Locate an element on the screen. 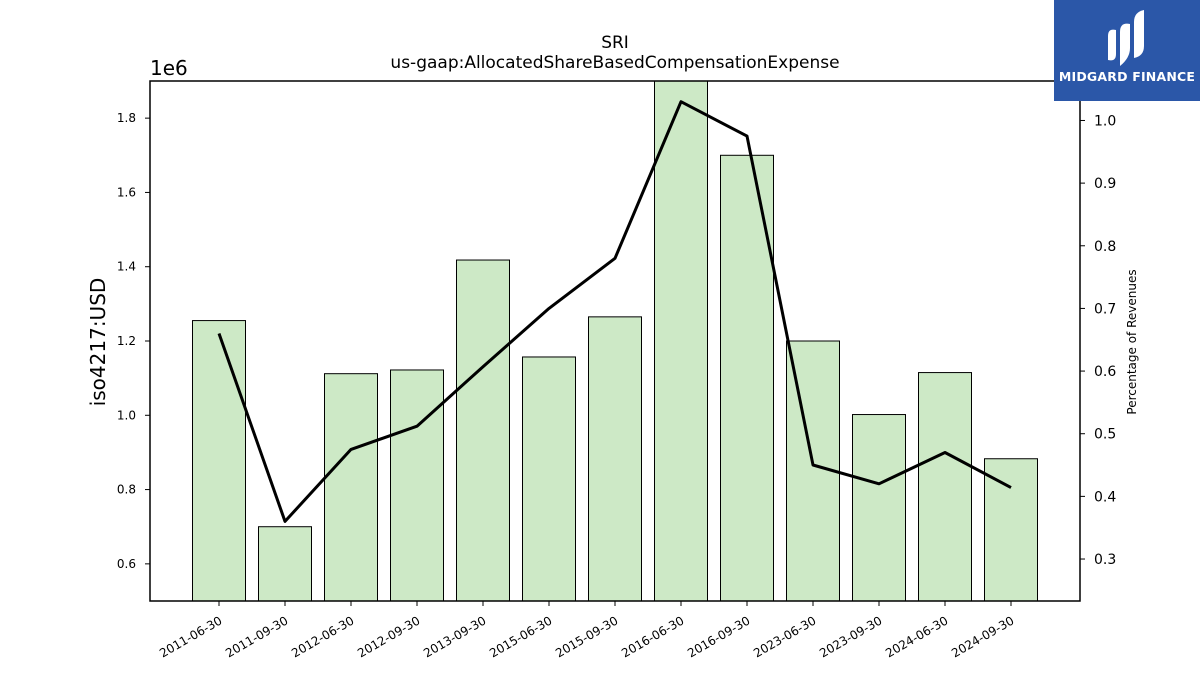  x-tick-label: 2015-09-30 is located at coordinates (586, 636).